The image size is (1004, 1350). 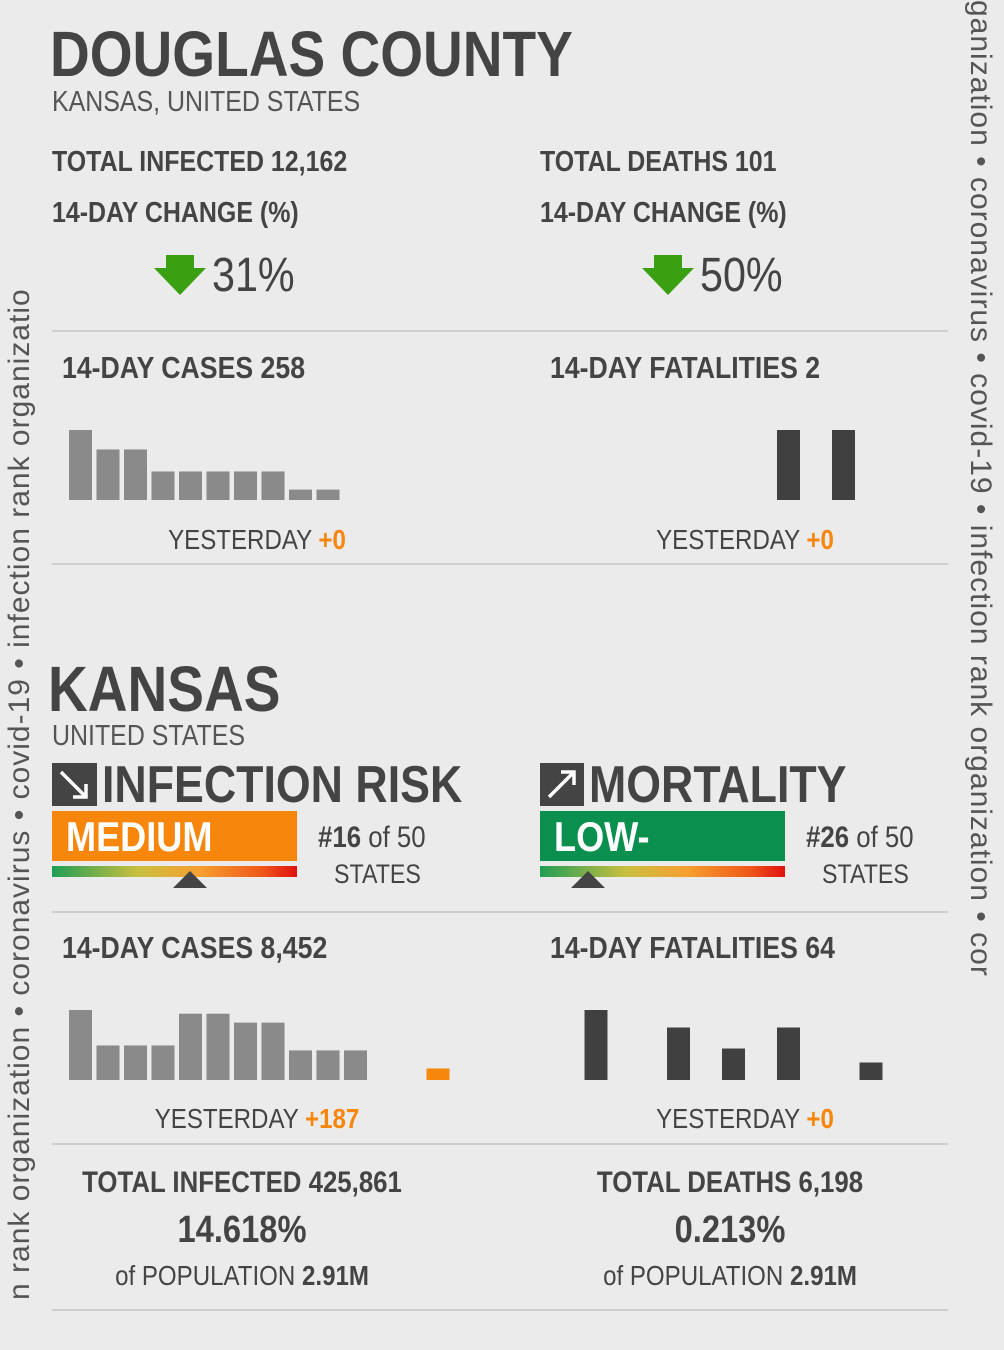 I want to click on risk-scale, so click(x=174, y=871).